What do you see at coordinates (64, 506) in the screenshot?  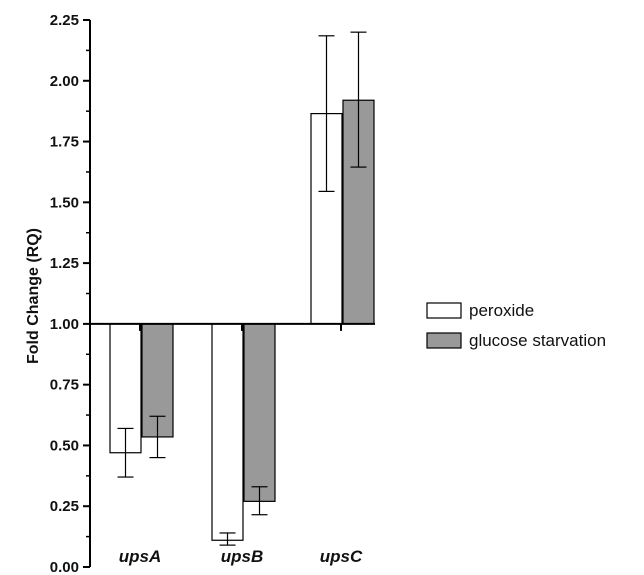 I see `y-tick-label: 0.25` at bounding box center [64, 506].